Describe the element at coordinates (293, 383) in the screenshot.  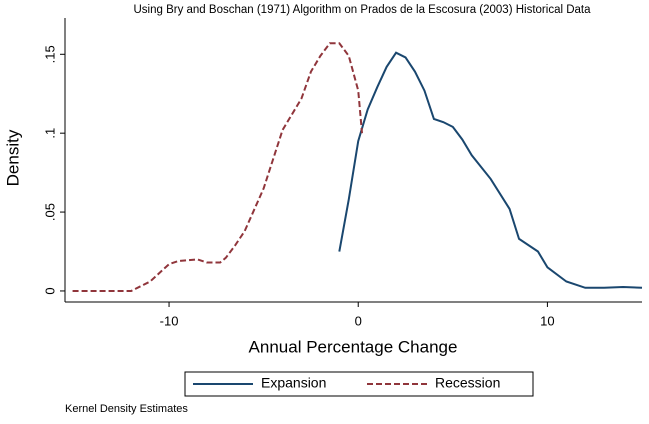
I see `legend-label: Expansion` at that location.